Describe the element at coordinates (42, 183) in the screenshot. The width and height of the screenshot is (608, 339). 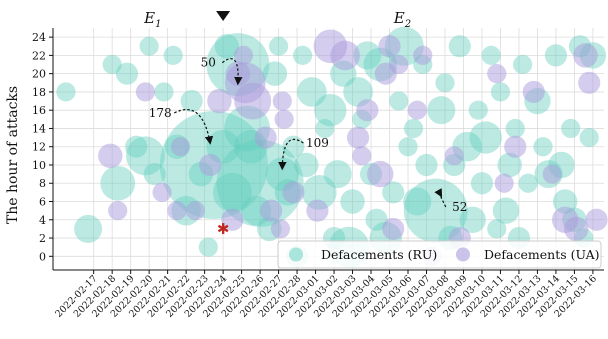
I see `y-tick-label: 8` at that location.